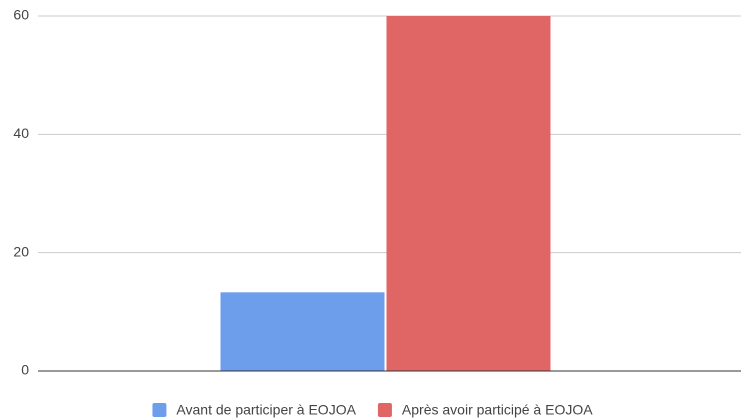  Describe the element at coordinates (21, 15) in the screenshot. I see `y-tick-label: 60` at that location.